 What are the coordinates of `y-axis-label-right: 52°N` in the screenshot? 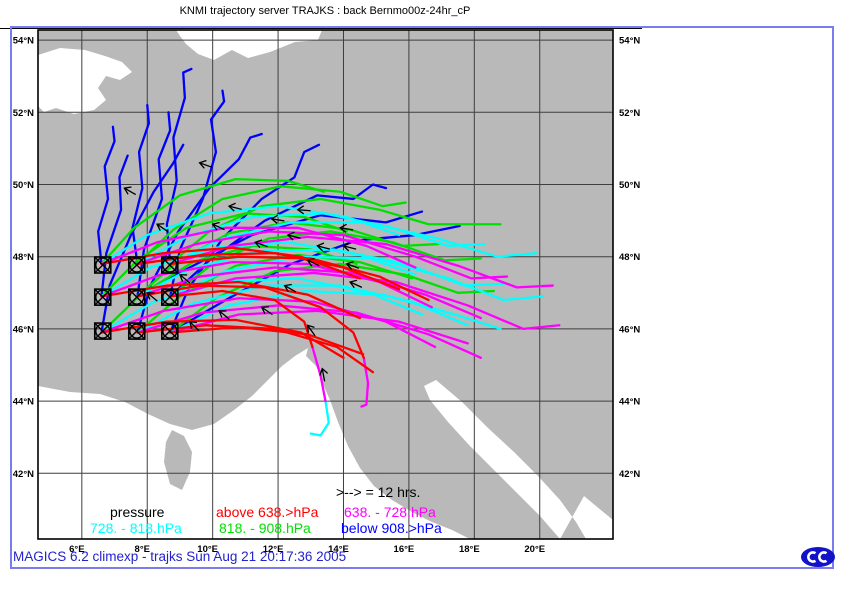 It's located at (629, 113).